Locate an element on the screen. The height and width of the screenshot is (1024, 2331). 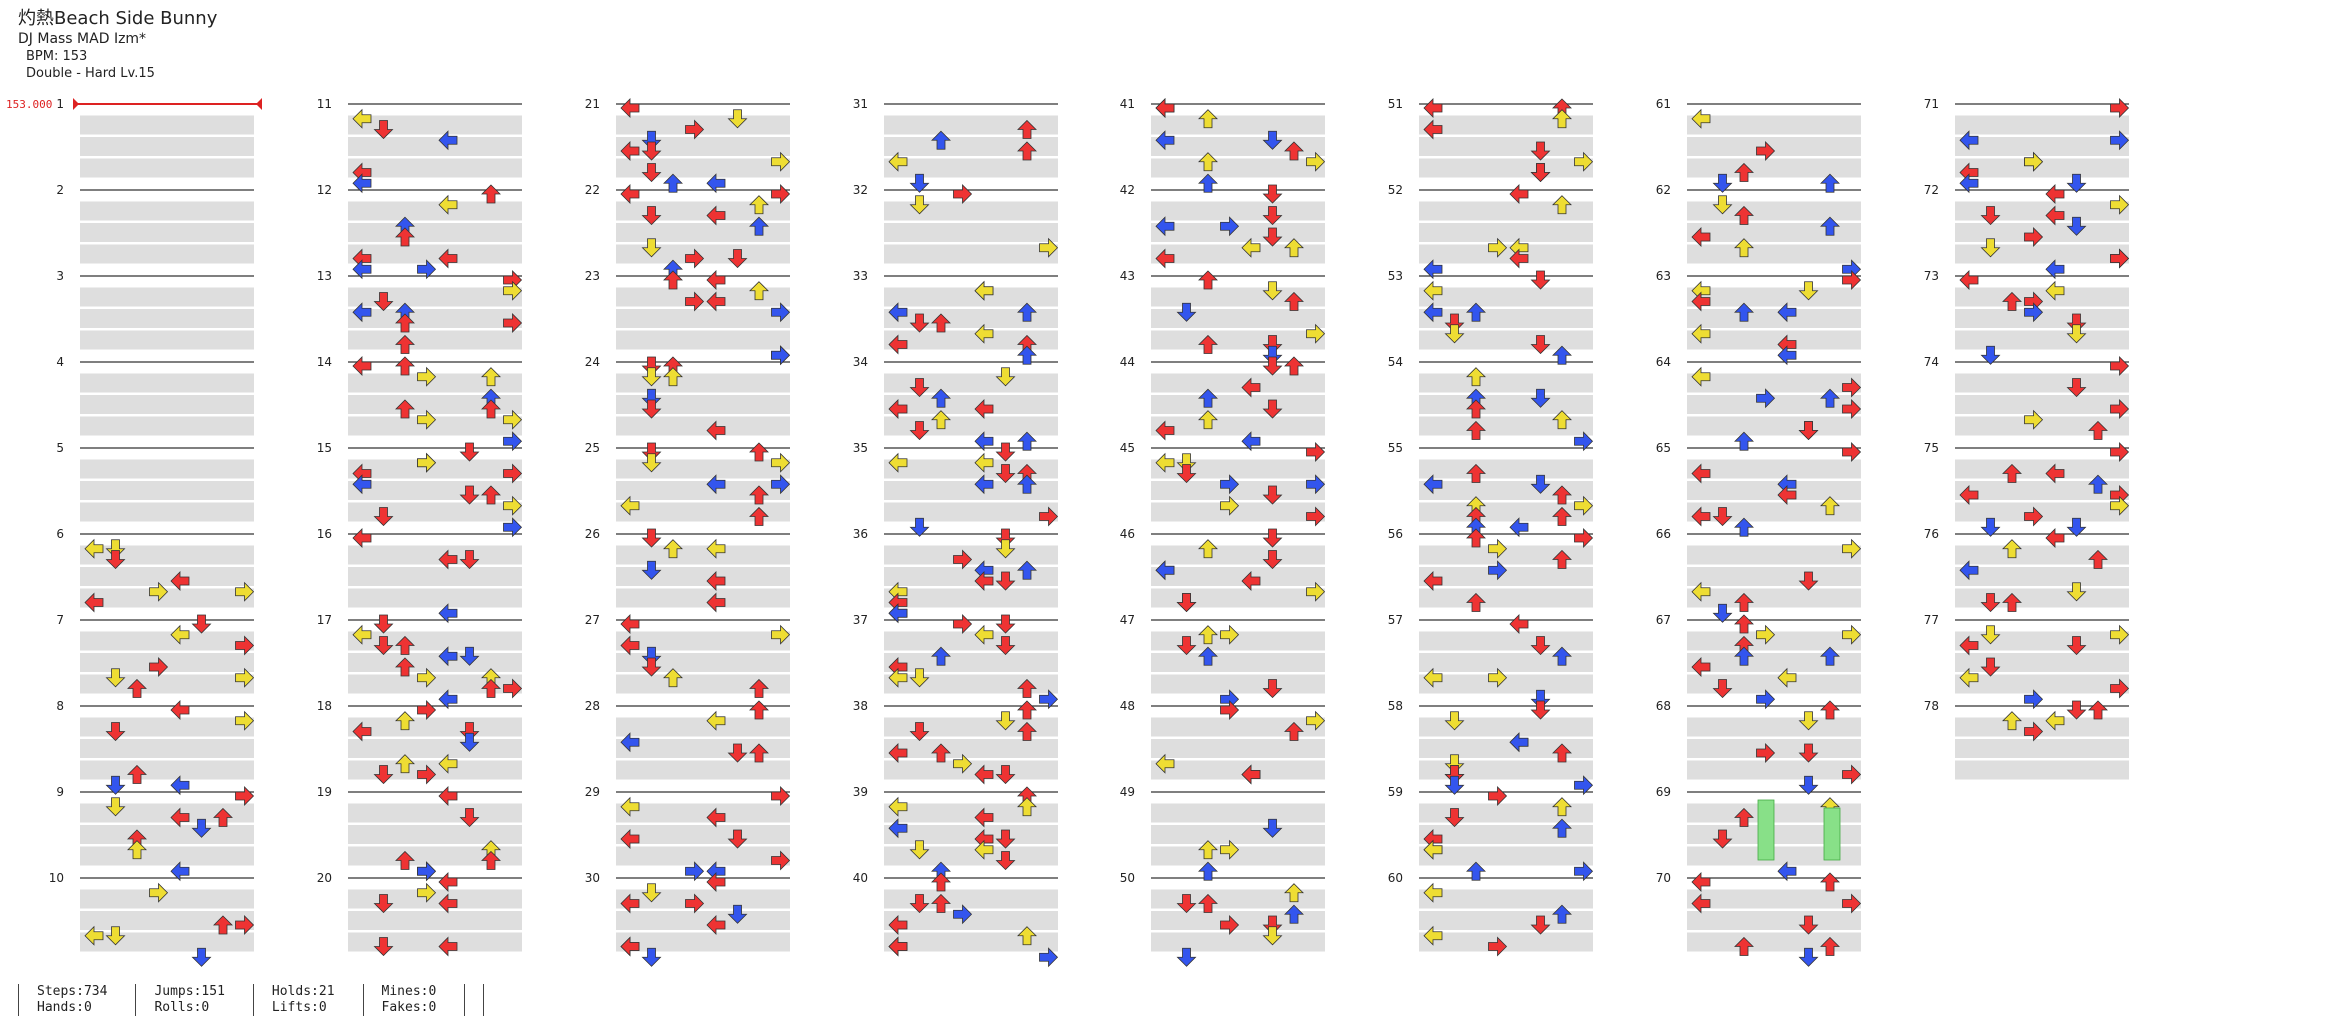
measure-number: 46 is located at coordinates (1127, 534).